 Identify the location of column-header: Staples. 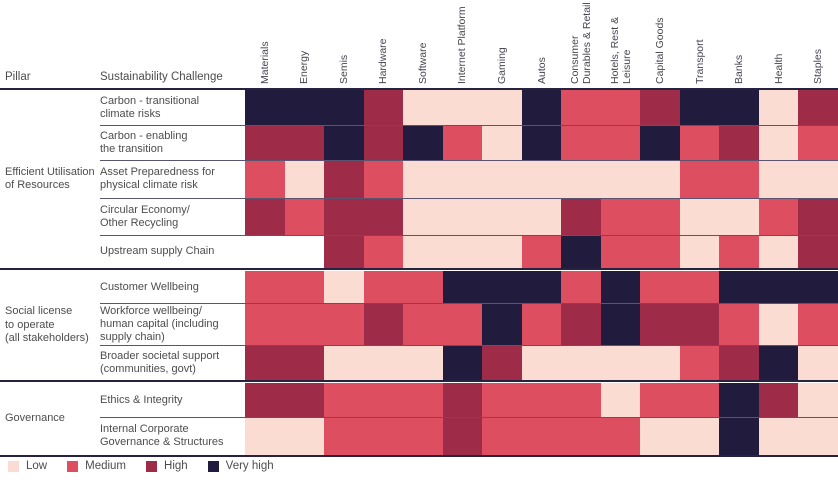
(818, 66).